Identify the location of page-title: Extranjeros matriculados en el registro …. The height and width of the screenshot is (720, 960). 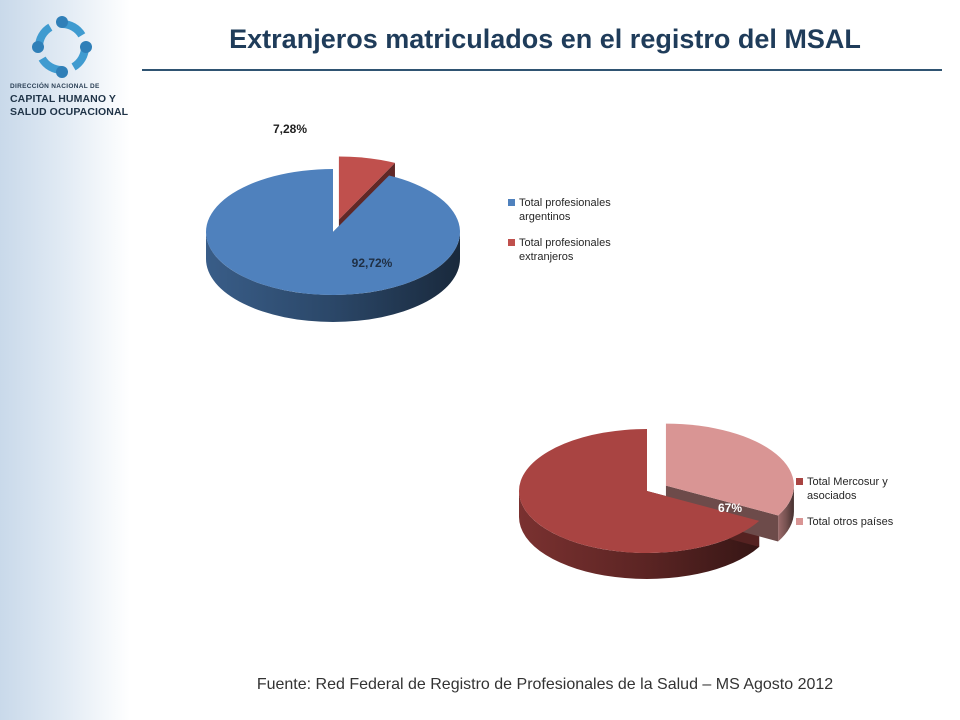
(545, 39).